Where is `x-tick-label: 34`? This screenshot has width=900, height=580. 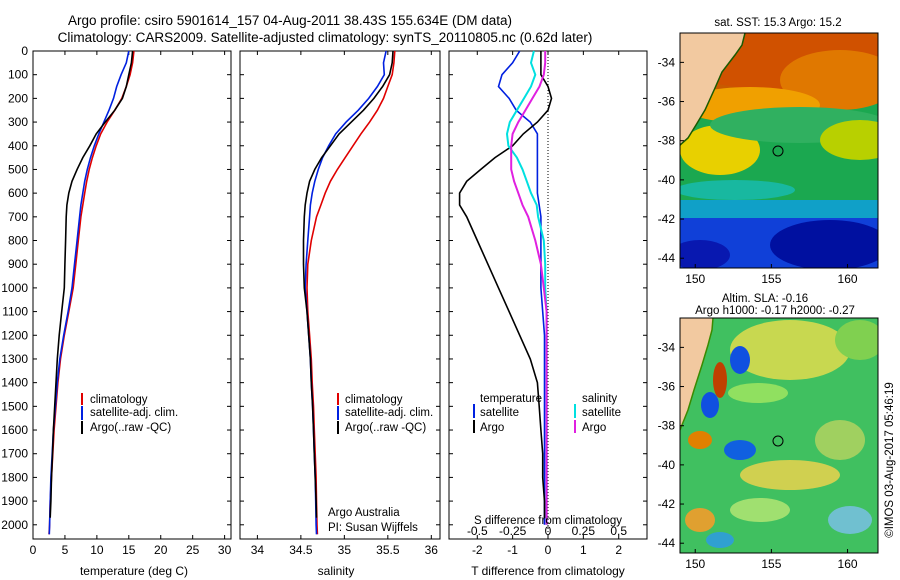
x-tick-label: 34 is located at coordinates (258, 550).